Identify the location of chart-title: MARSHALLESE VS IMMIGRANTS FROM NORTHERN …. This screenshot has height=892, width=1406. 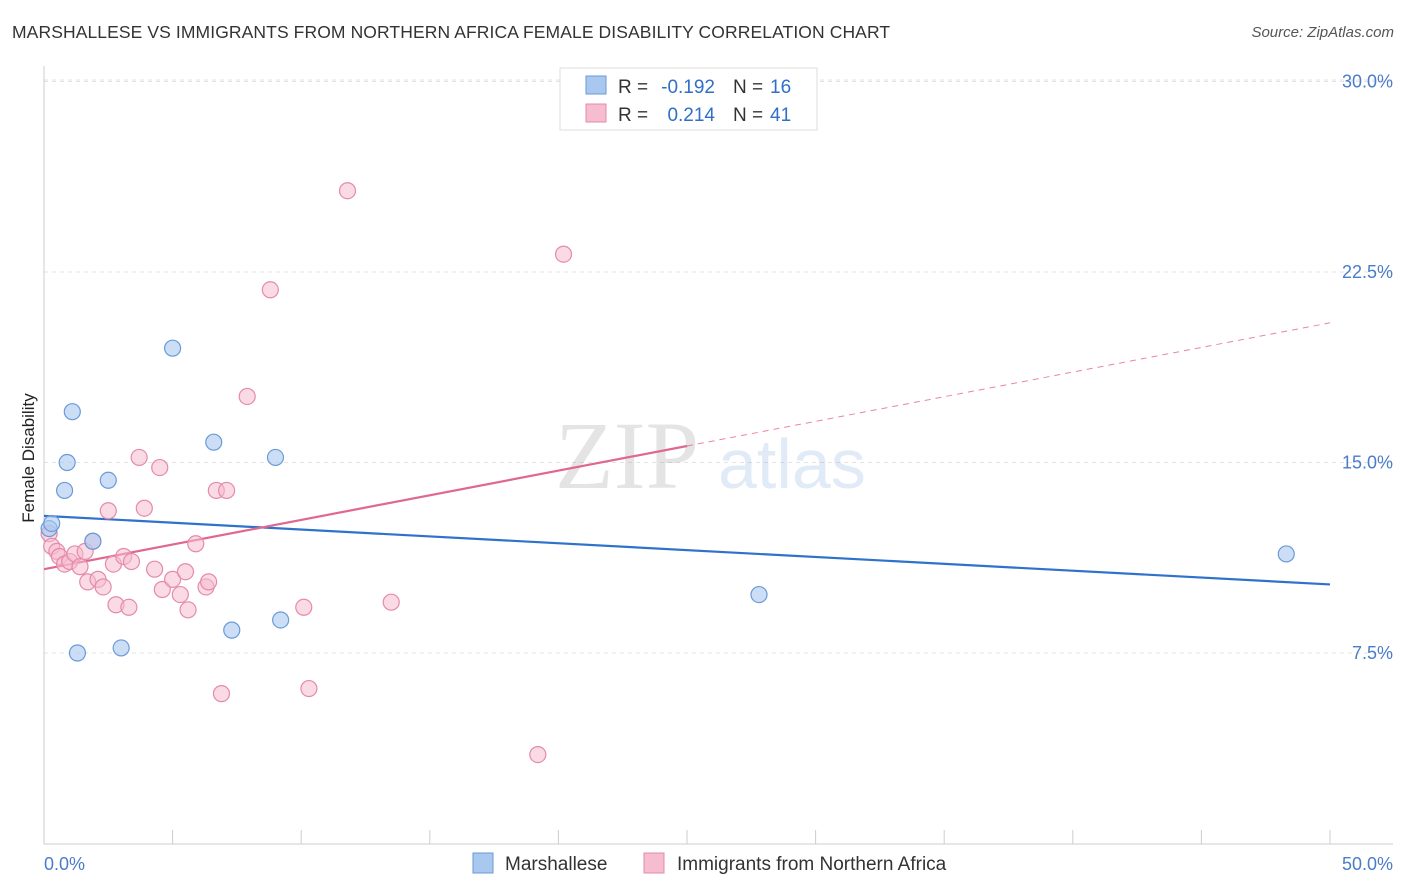
(451, 32).